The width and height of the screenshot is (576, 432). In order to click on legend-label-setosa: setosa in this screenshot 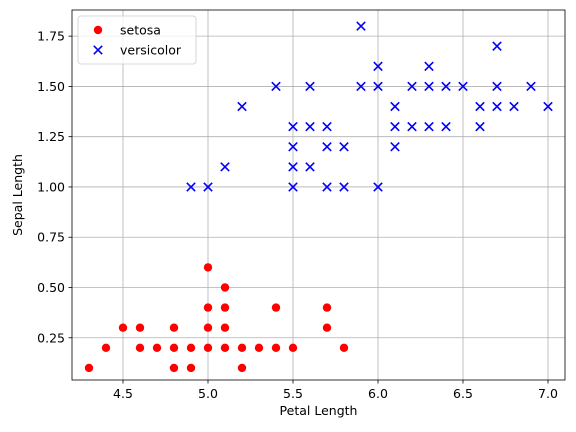, I will do `click(140, 30)`.